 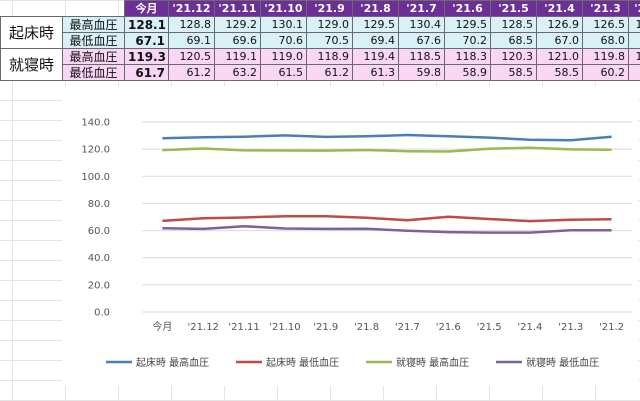 What do you see at coordinates (605, 40) in the screenshot?
I see `table-cell: 68.0` at bounding box center [605, 40].